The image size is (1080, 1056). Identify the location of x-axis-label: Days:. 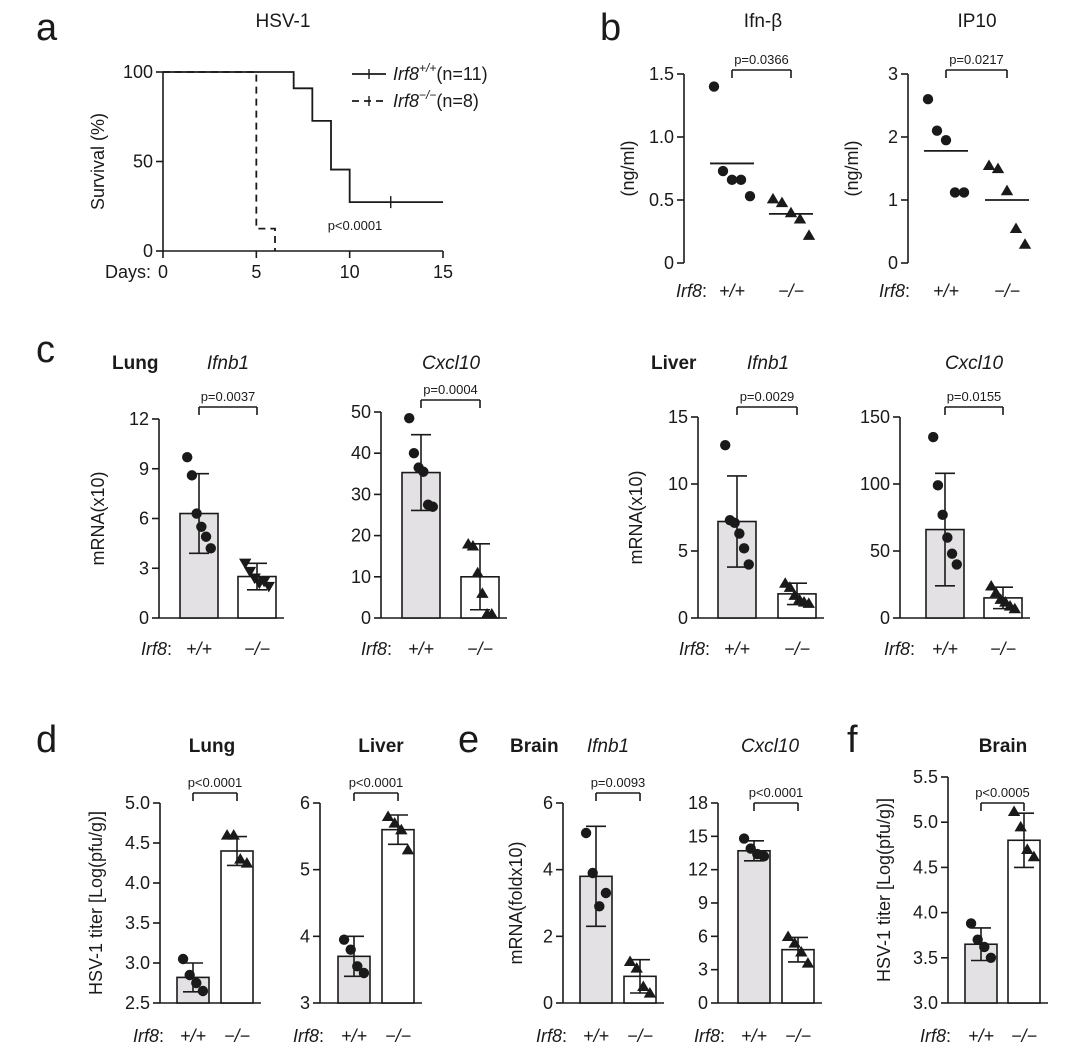
(128, 272).